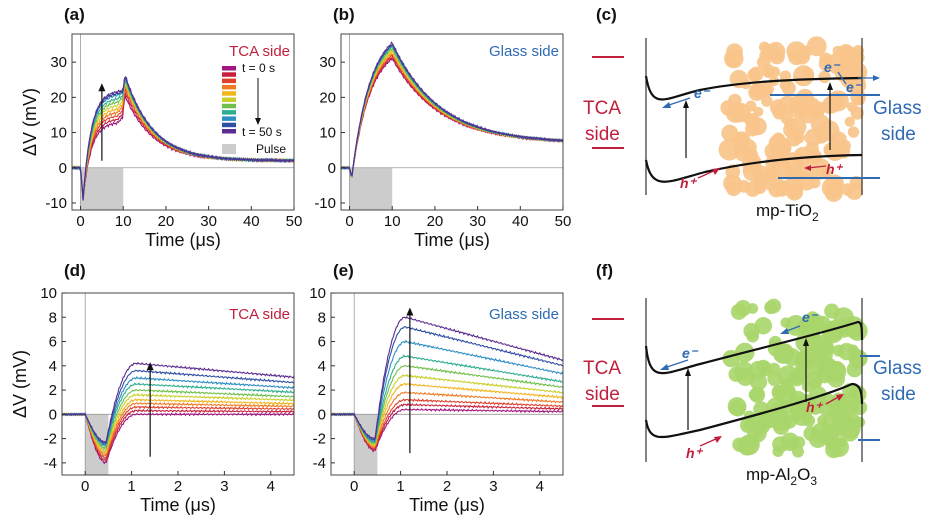 The width and height of the screenshot is (936, 521). Describe the element at coordinates (53, 414) in the screenshot. I see `y-tick-label: 0` at that location.